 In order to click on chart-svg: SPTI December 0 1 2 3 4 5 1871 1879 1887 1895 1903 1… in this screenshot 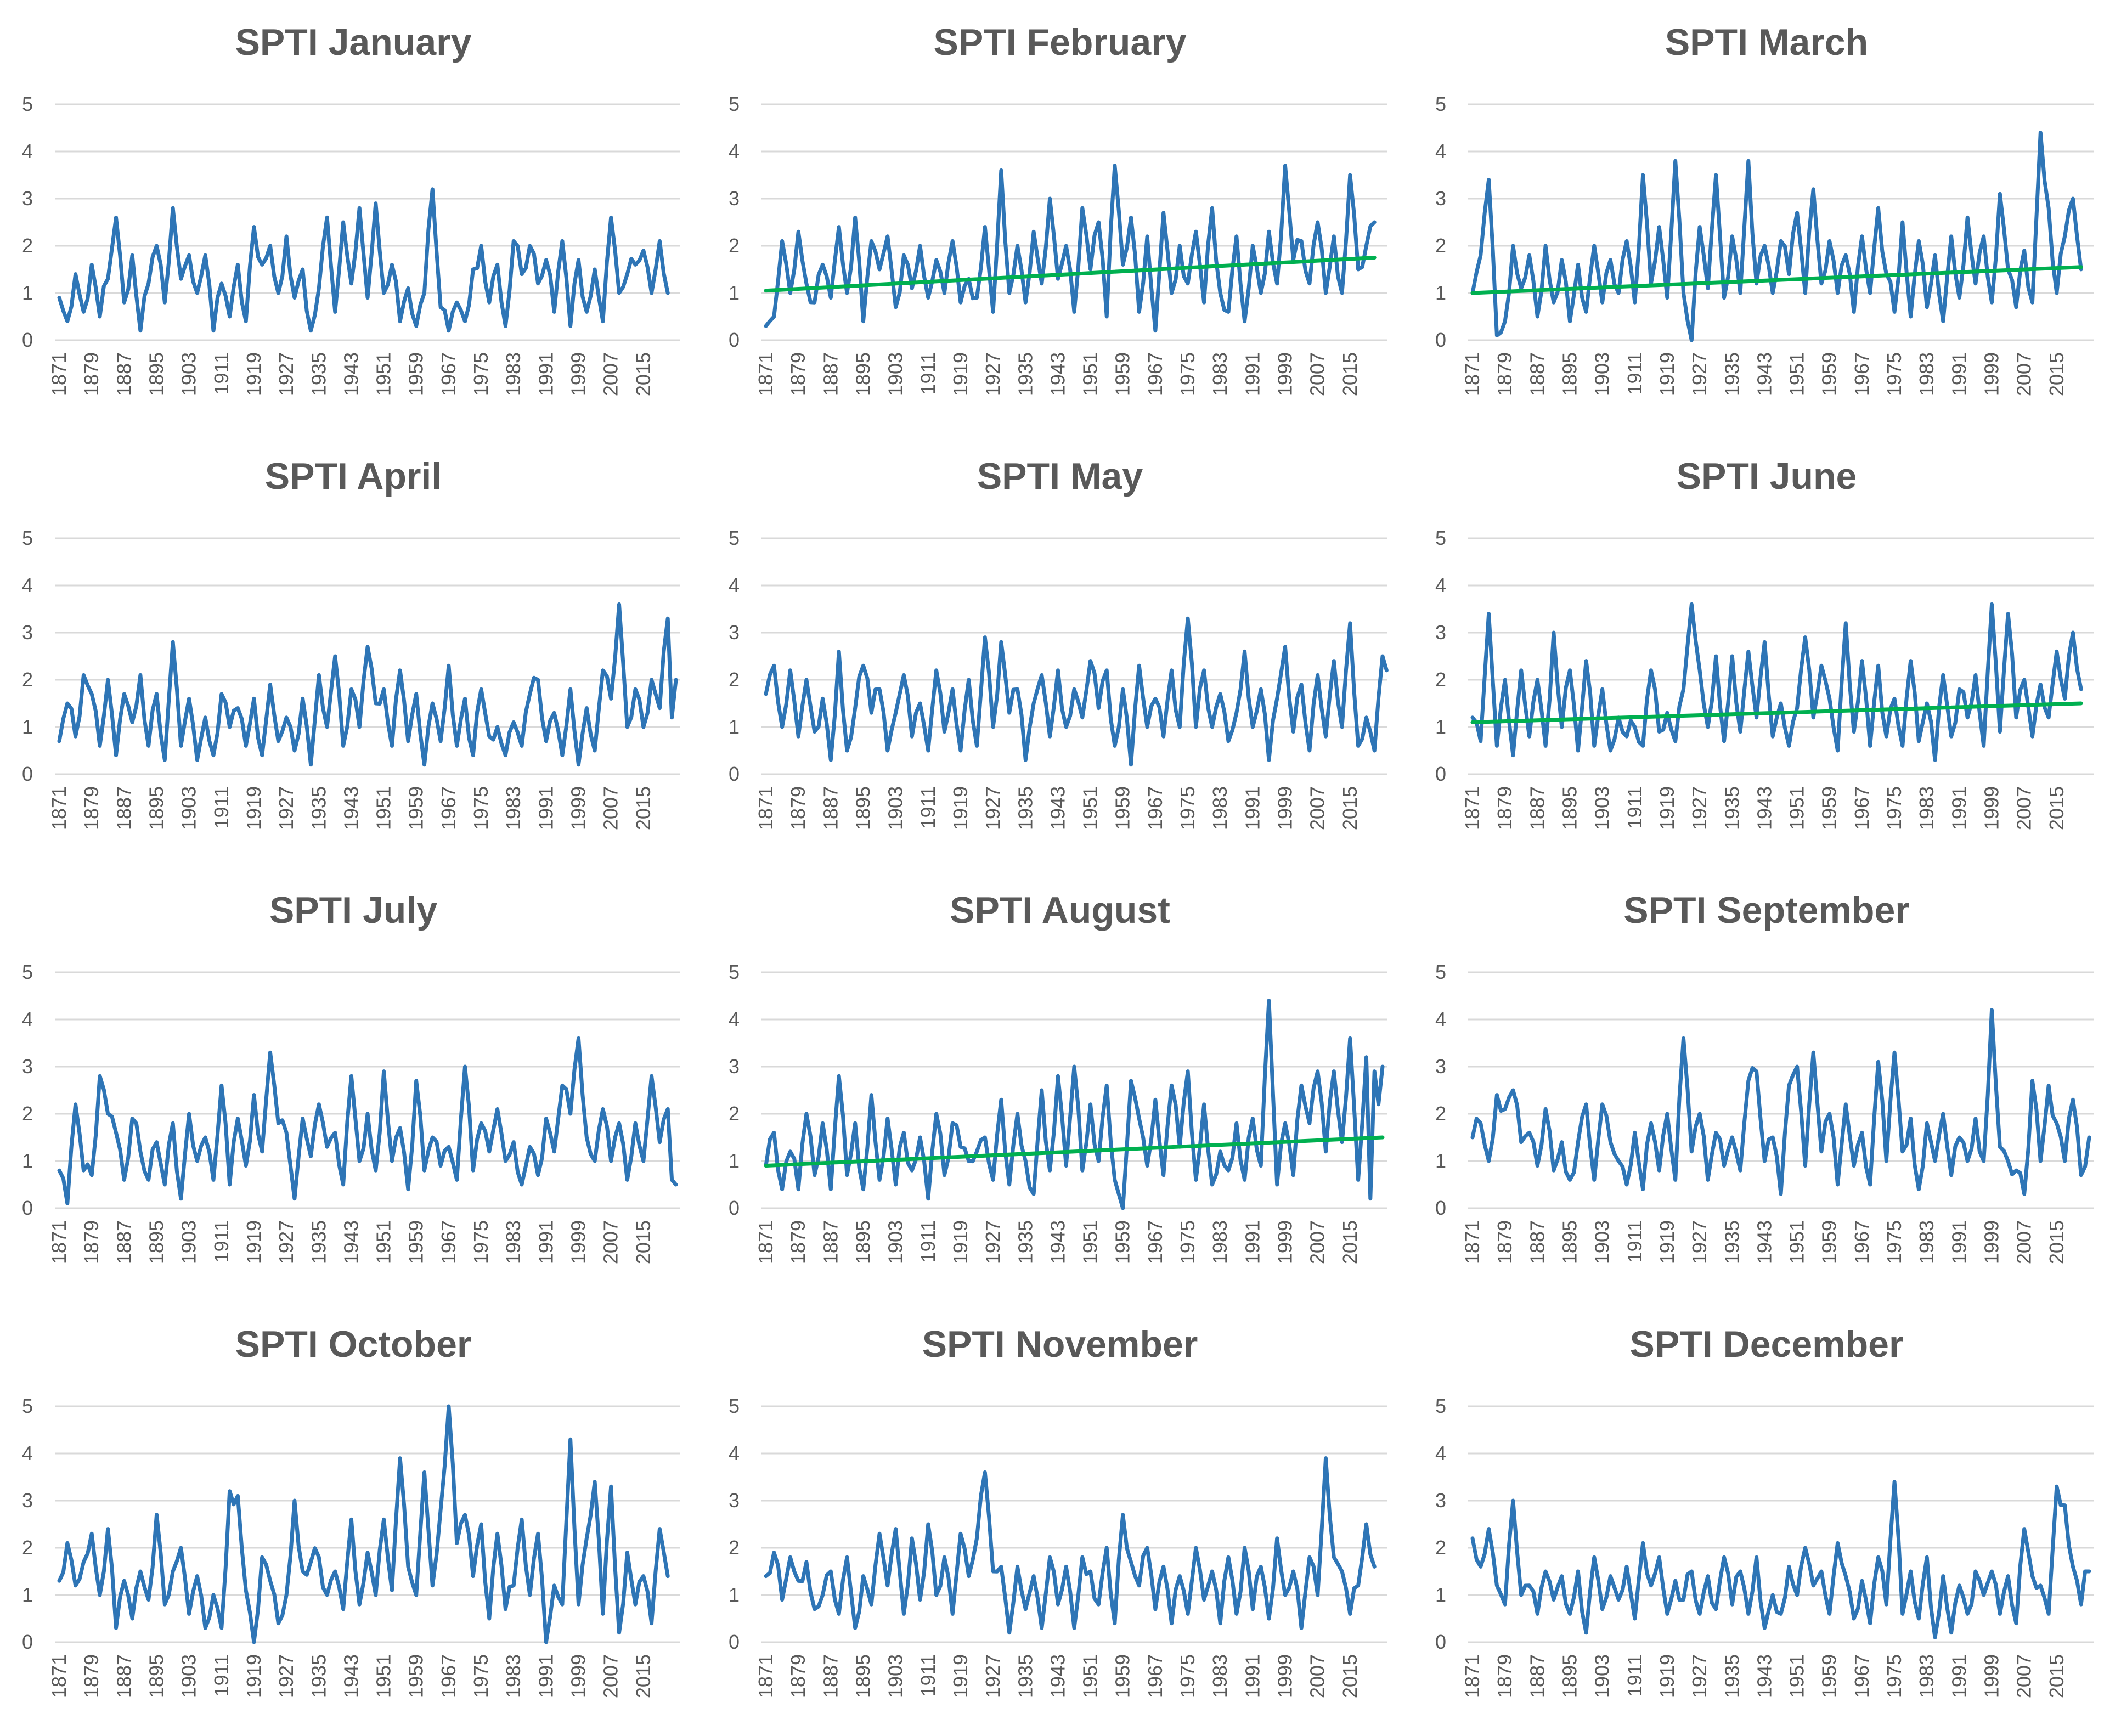, I will do `click(1764, 1510)`.